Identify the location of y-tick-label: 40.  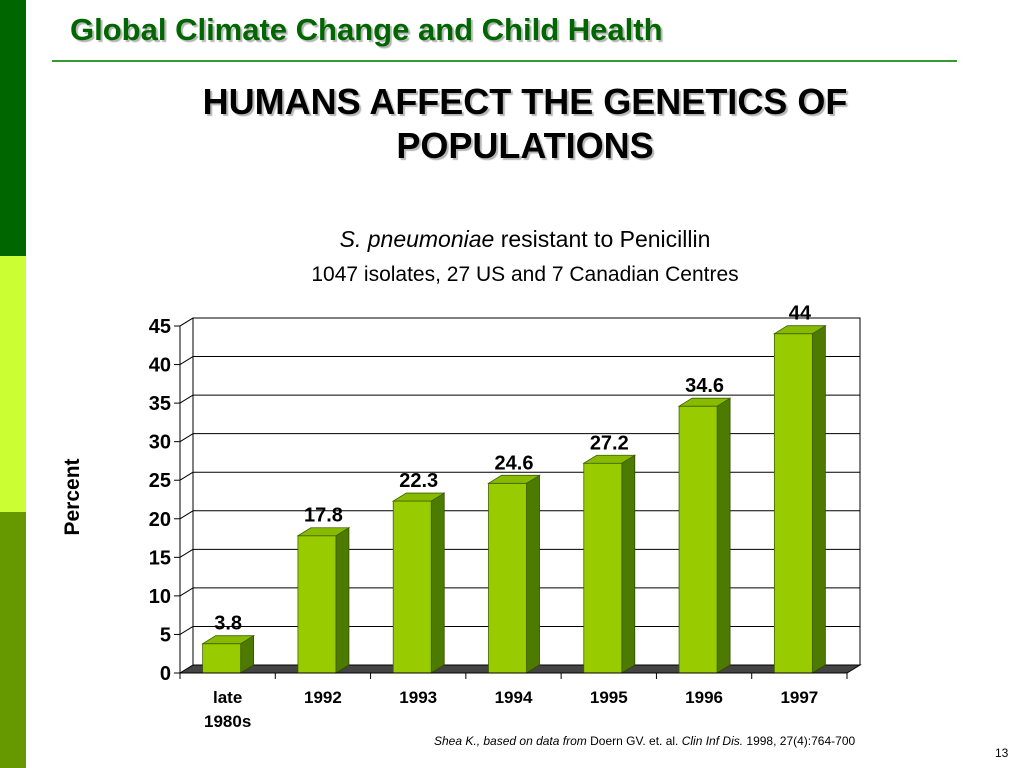
(160, 366).